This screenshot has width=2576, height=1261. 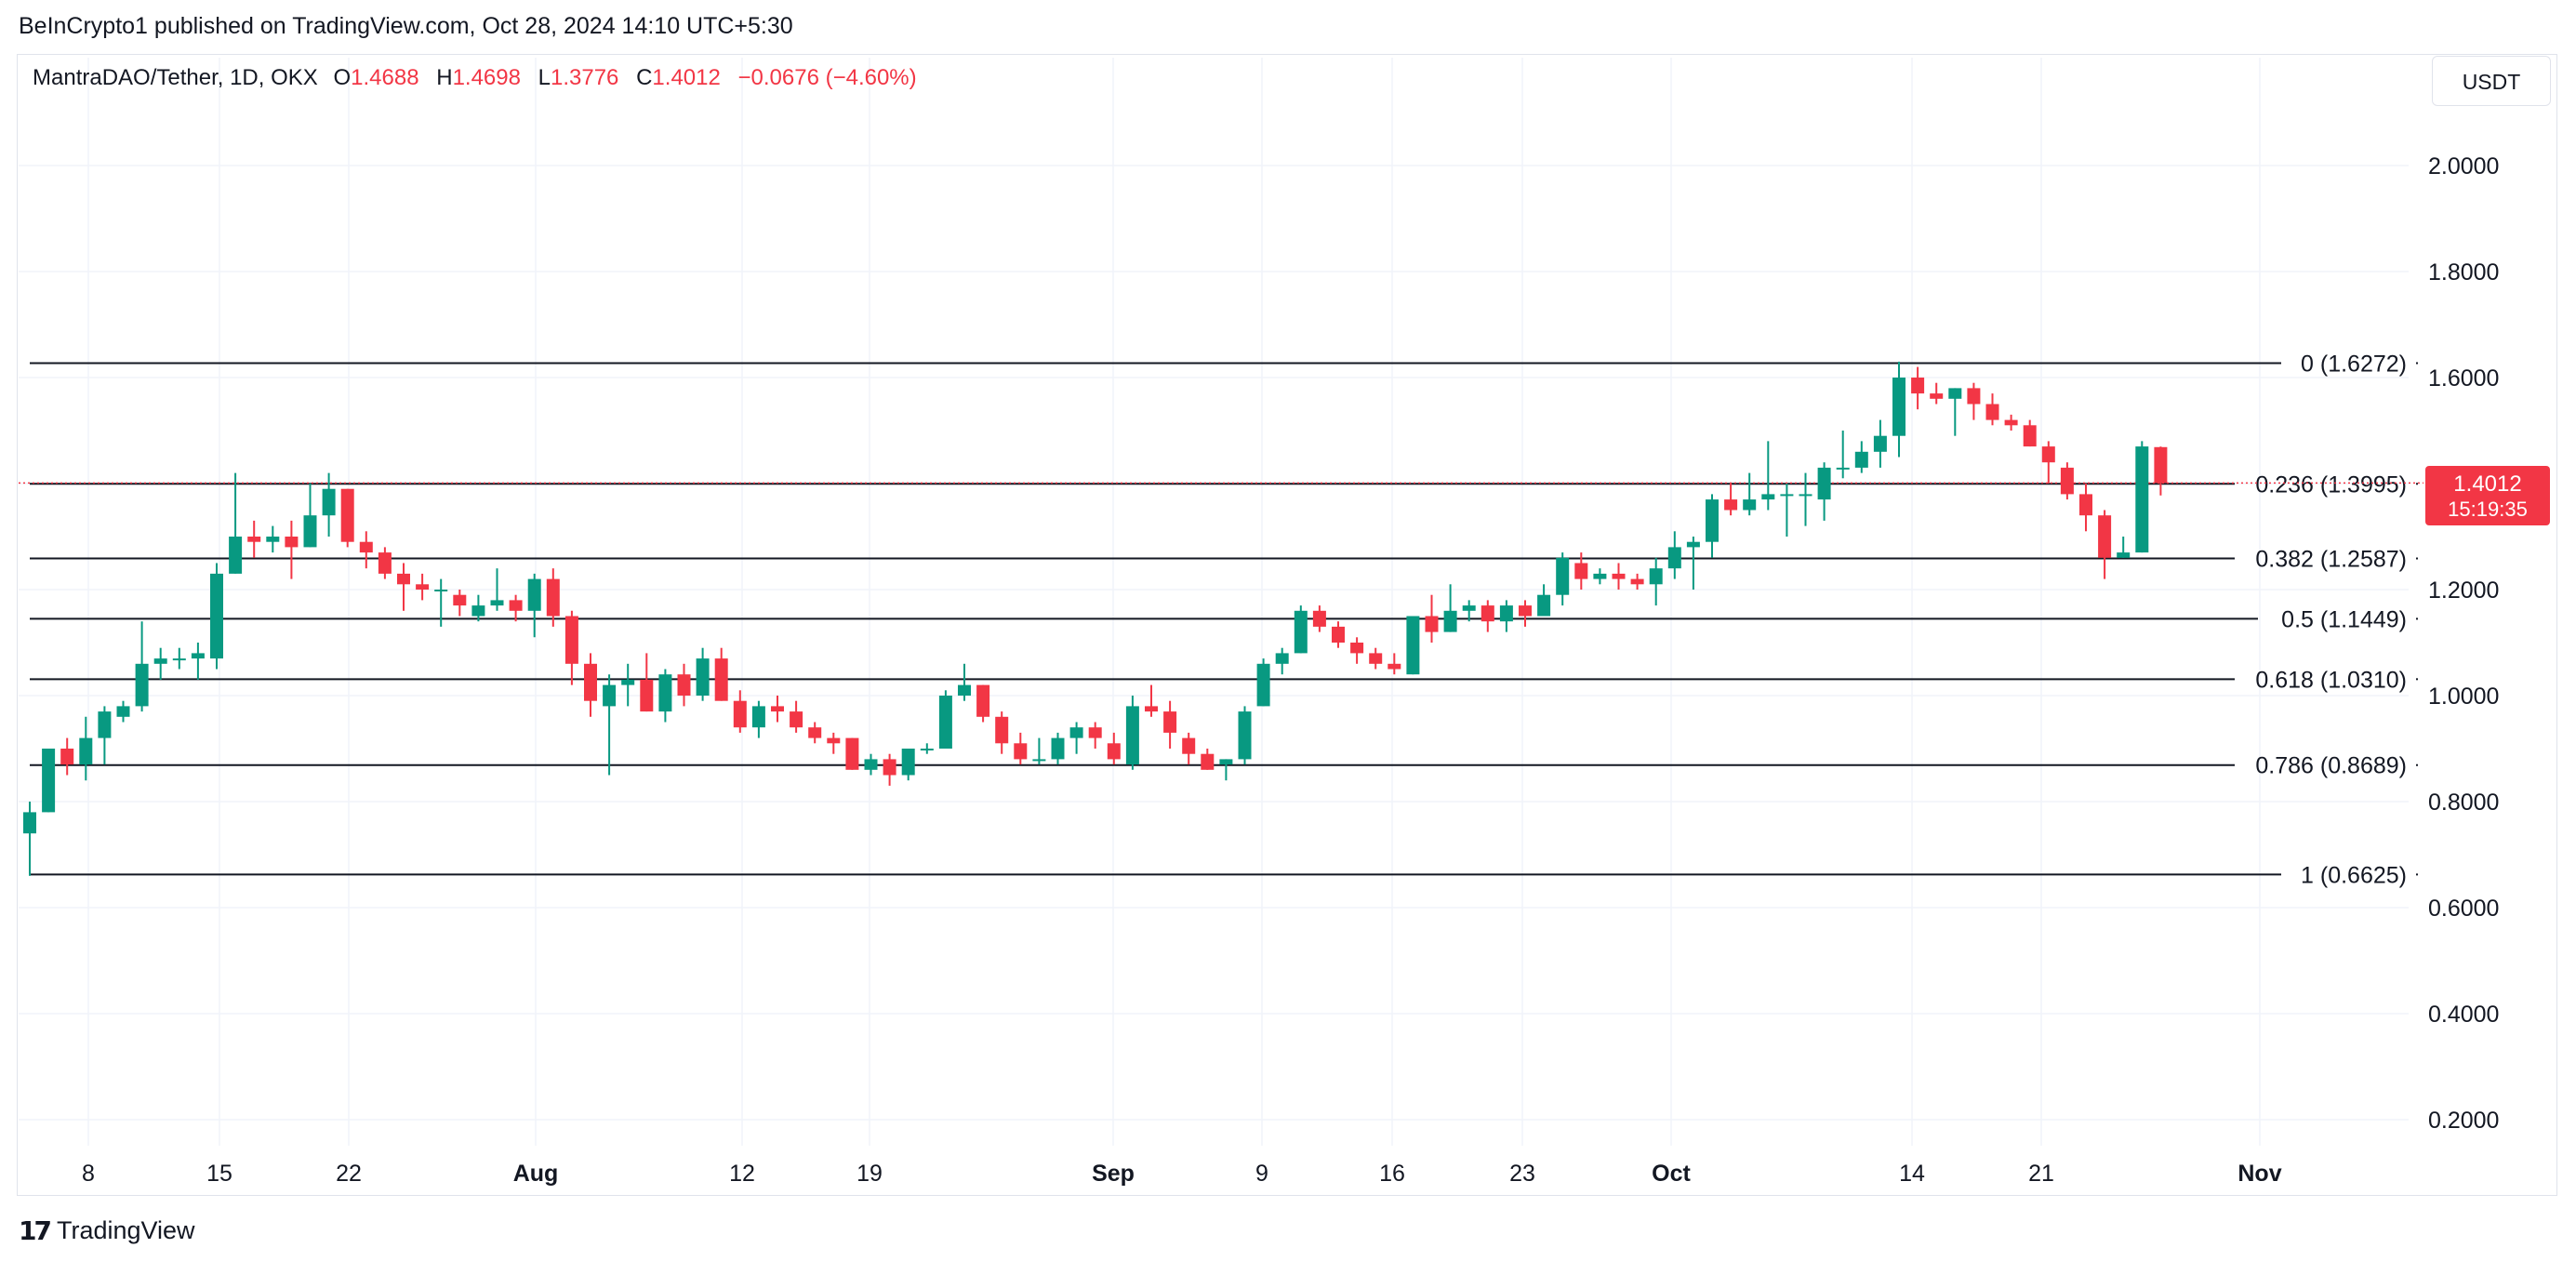 I want to click on open-label: O, so click(x=342, y=77).